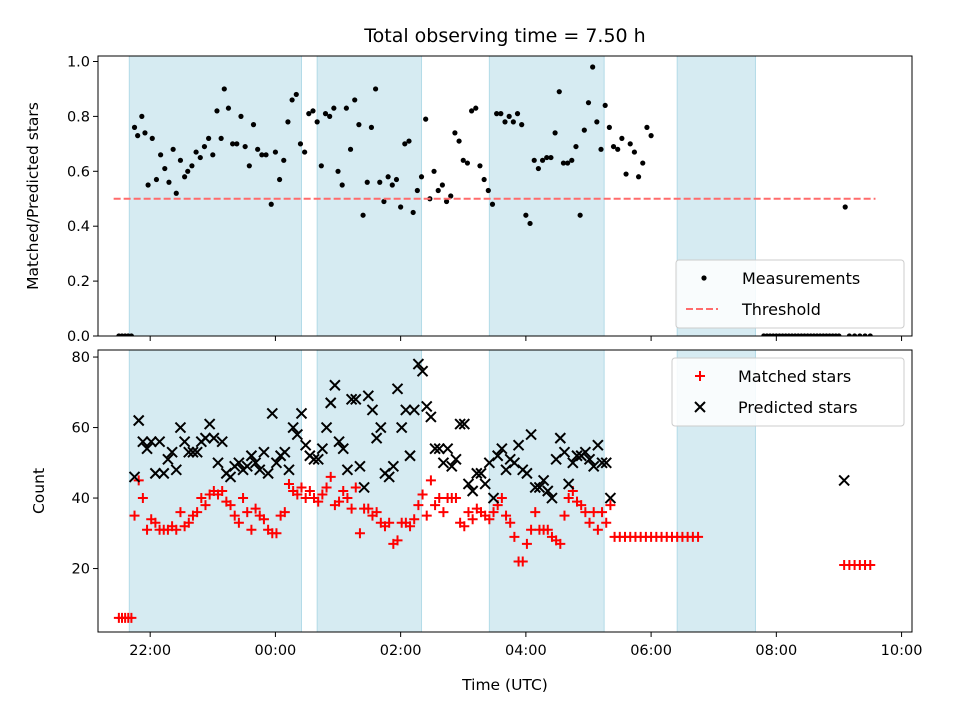 The width and height of the screenshot is (960, 720). Describe the element at coordinates (78, 337) in the screenshot. I see `y-tick-label: 0.0` at that location.